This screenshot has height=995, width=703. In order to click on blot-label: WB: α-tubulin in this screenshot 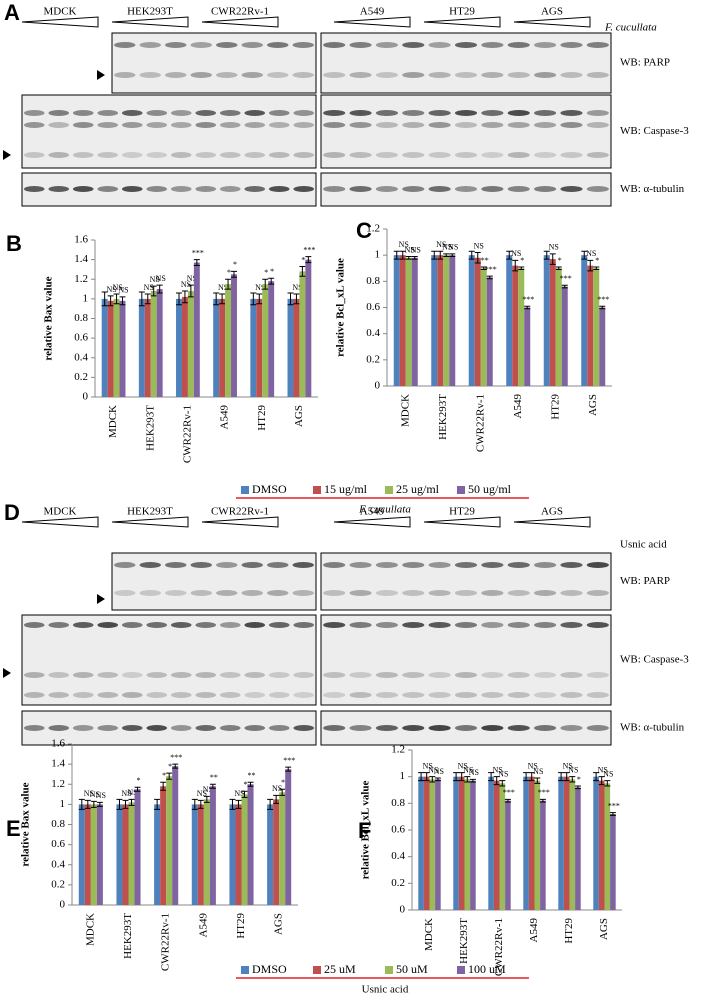, I will do `click(652, 189)`.